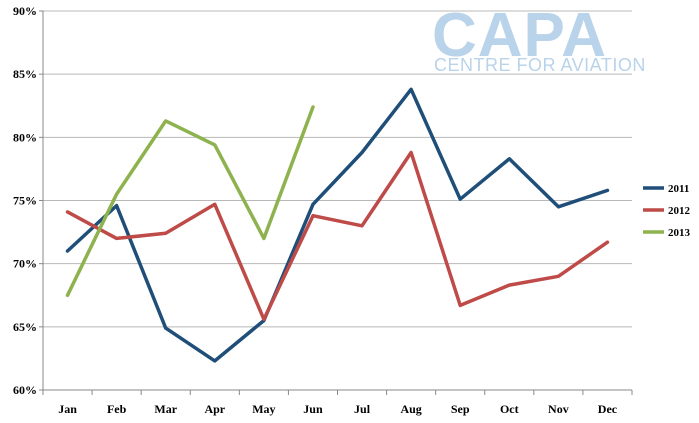 The width and height of the screenshot is (699, 423). What do you see at coordinates (679, 233) in the screenshot?
I see `legend-label-2013: 2013` at bounding box center [679, 233].